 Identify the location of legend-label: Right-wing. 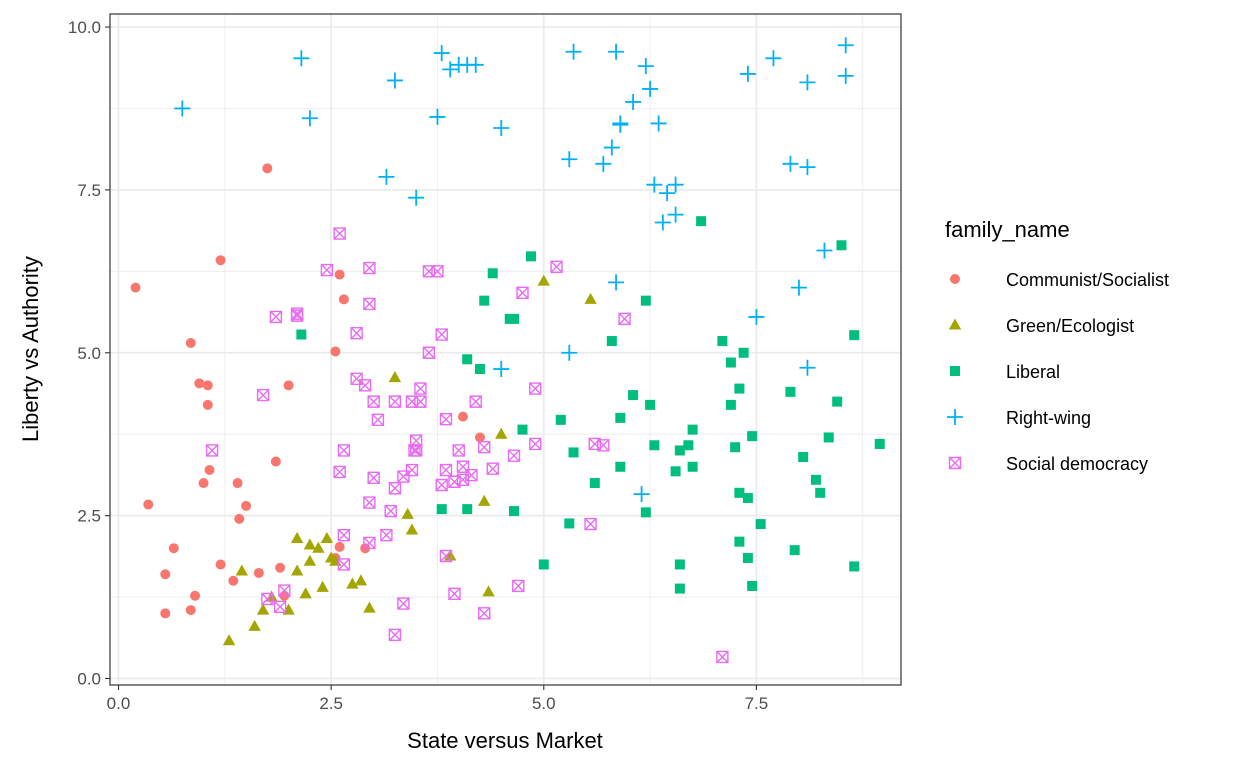
(1048, 418).